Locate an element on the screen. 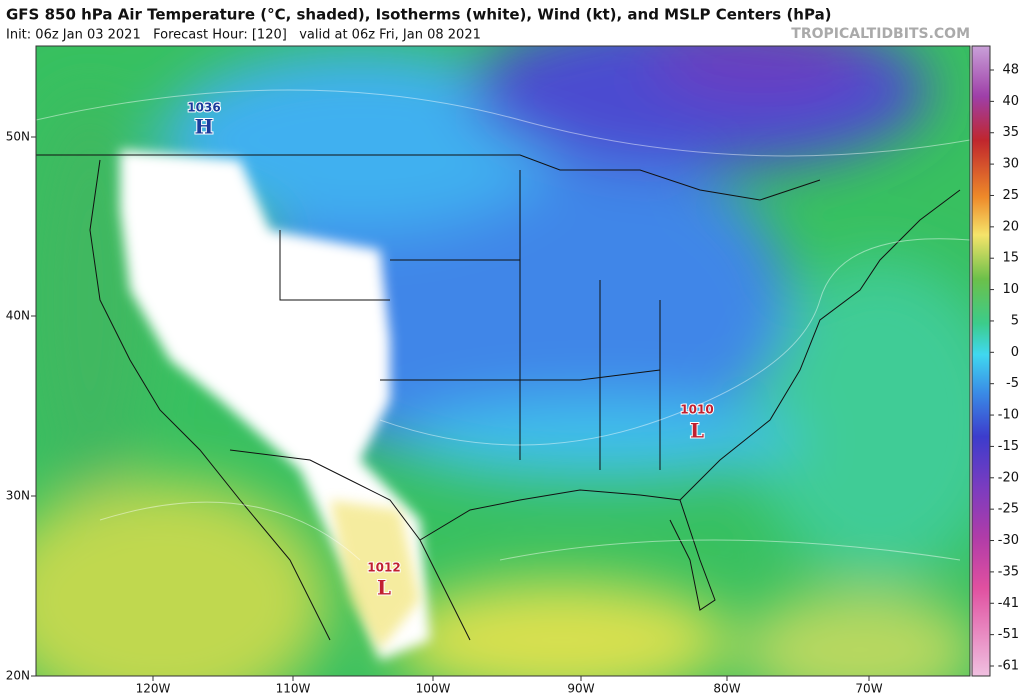 This screenshot has height=700, width=1024. lat-label: 40N is located at coordinates (18, 316).